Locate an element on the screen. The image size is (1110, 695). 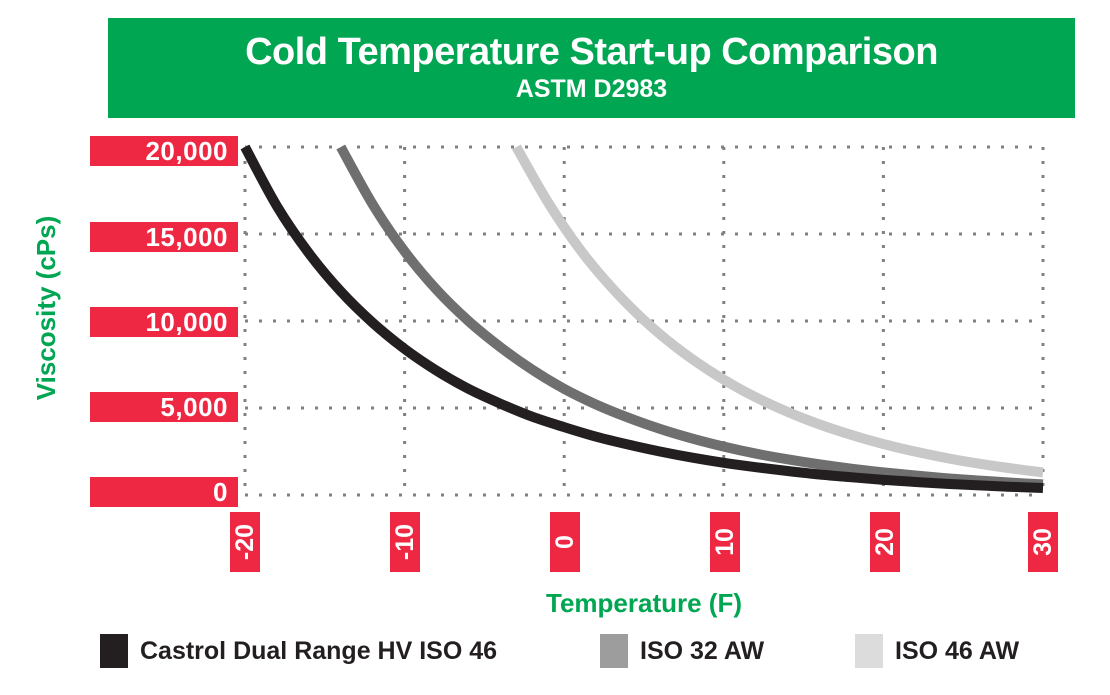
x-tick-text-1: -10 is located at coordinates (405, 542).